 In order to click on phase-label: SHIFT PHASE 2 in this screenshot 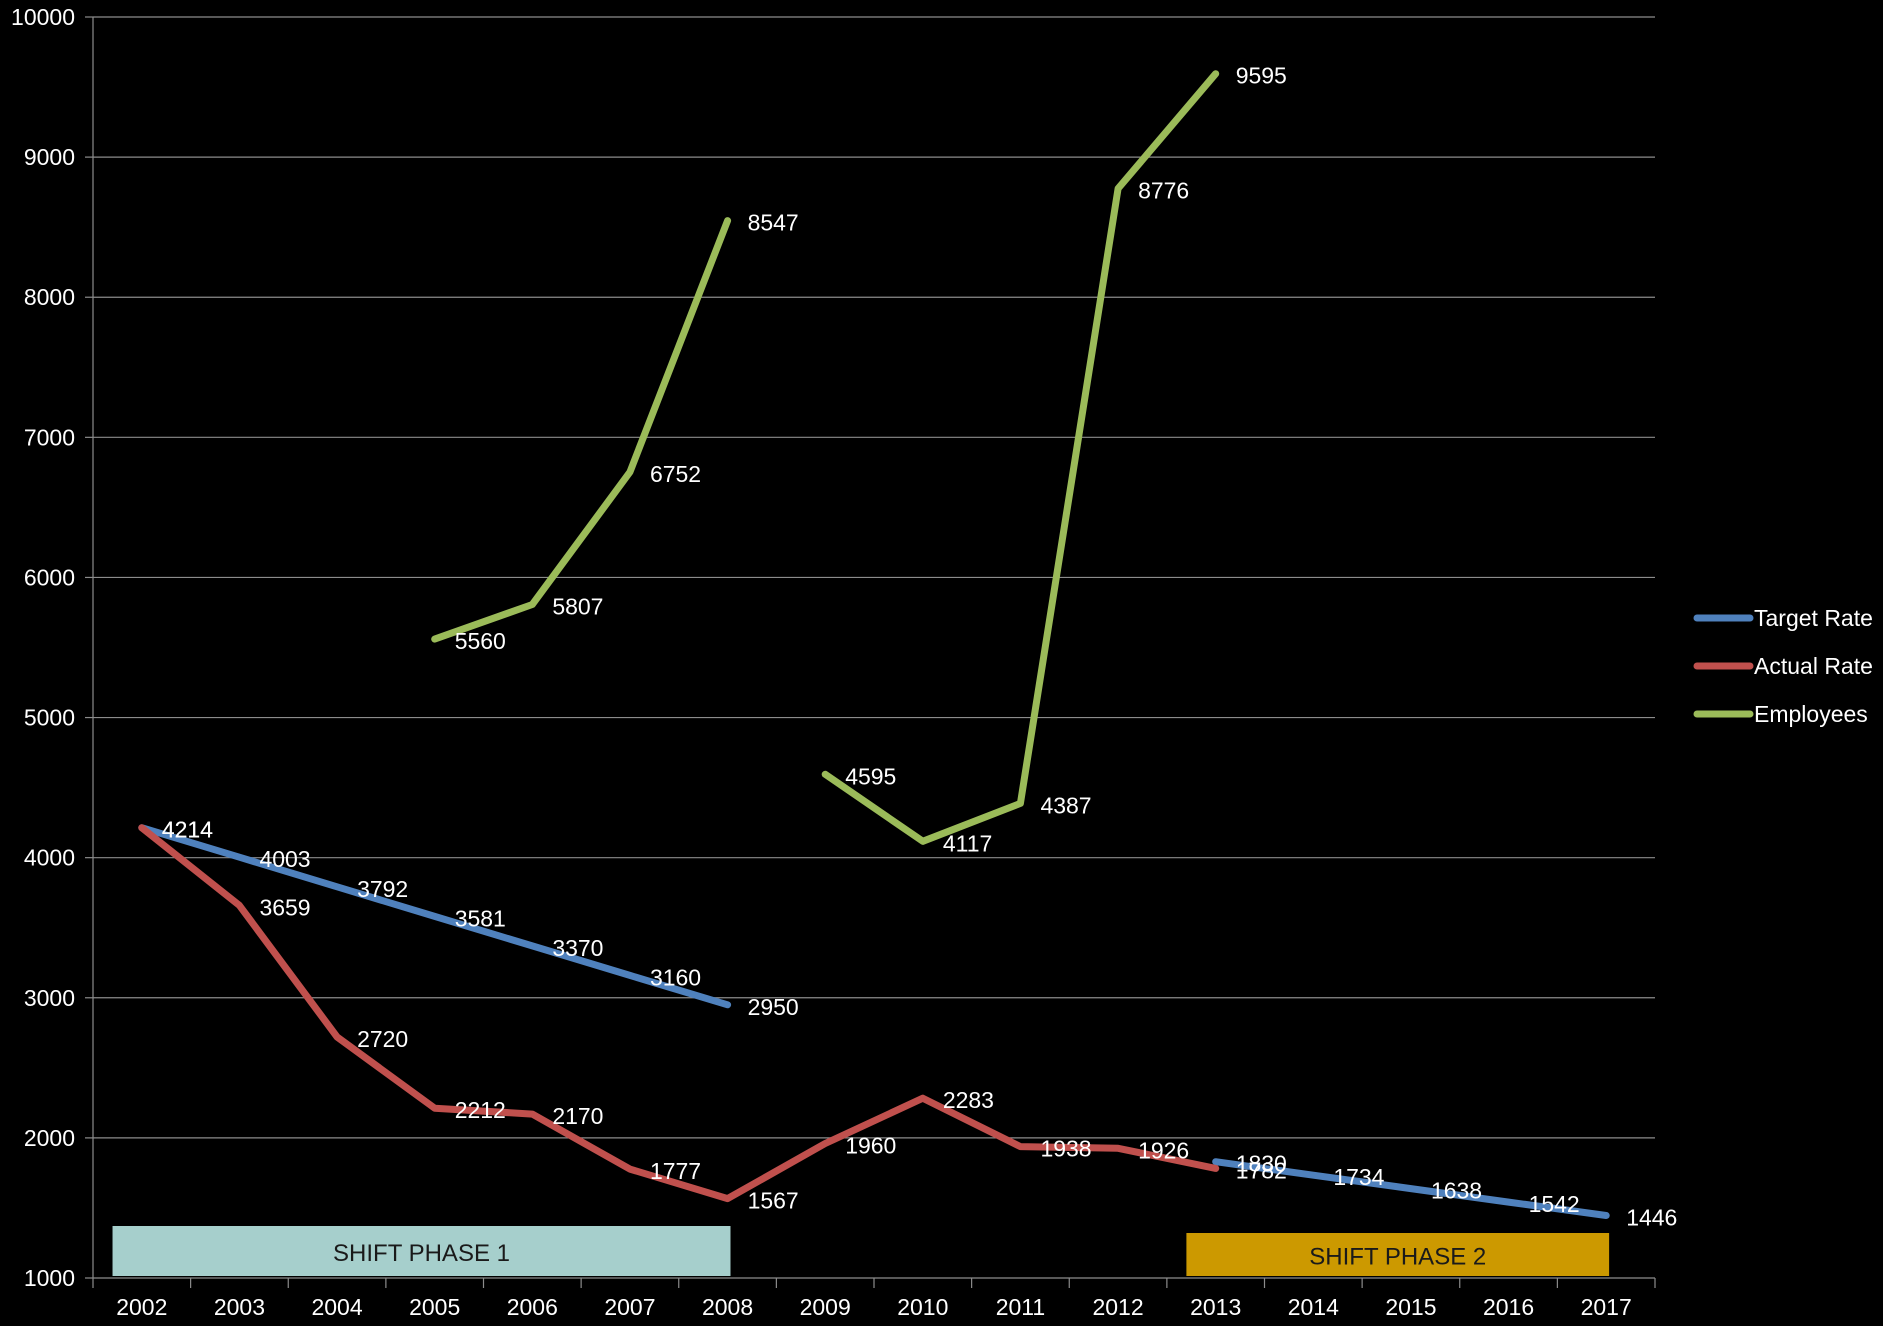, I will do `click(1397, 1257)`.